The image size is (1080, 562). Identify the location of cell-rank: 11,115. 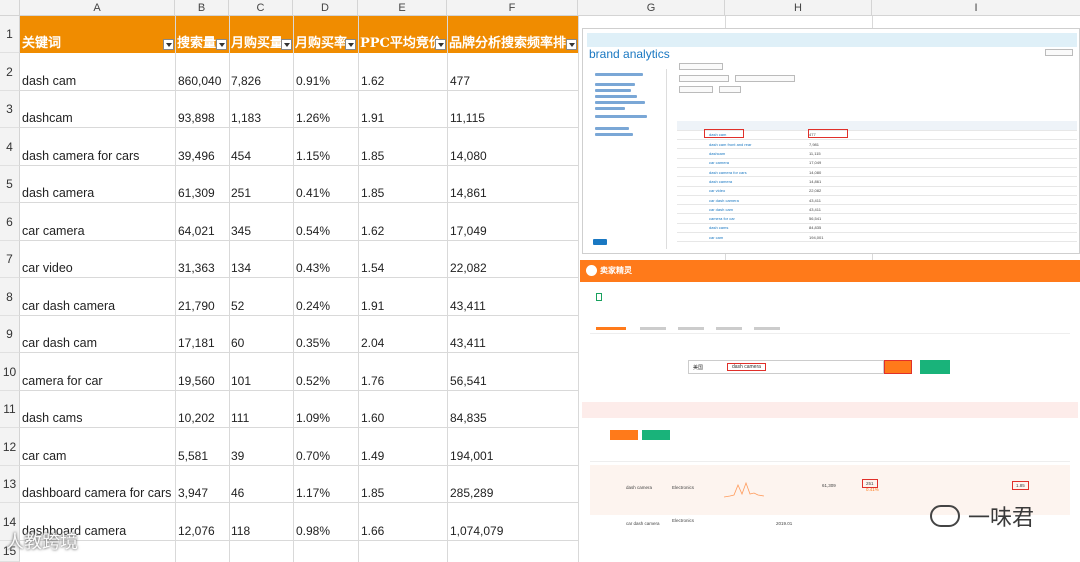
(467, 118).